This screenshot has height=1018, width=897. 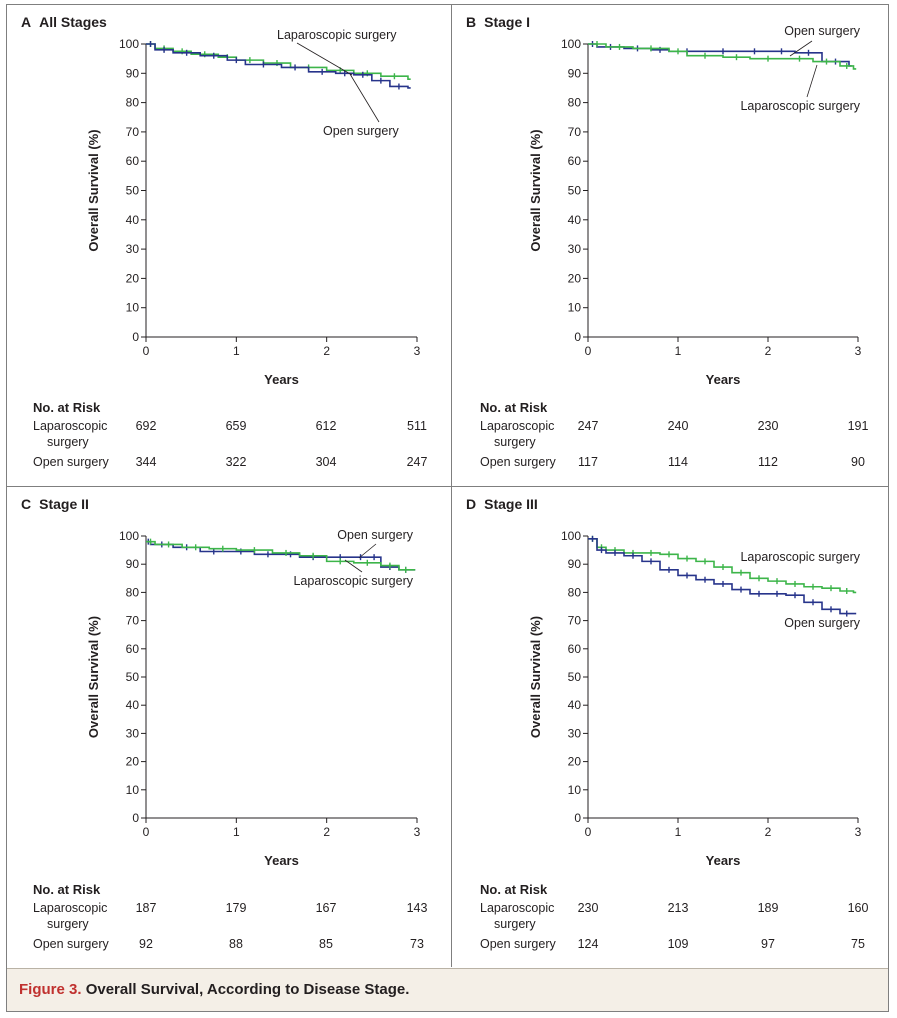 I want to click on panel-title: D Stage III, so click(x=502, y=504).